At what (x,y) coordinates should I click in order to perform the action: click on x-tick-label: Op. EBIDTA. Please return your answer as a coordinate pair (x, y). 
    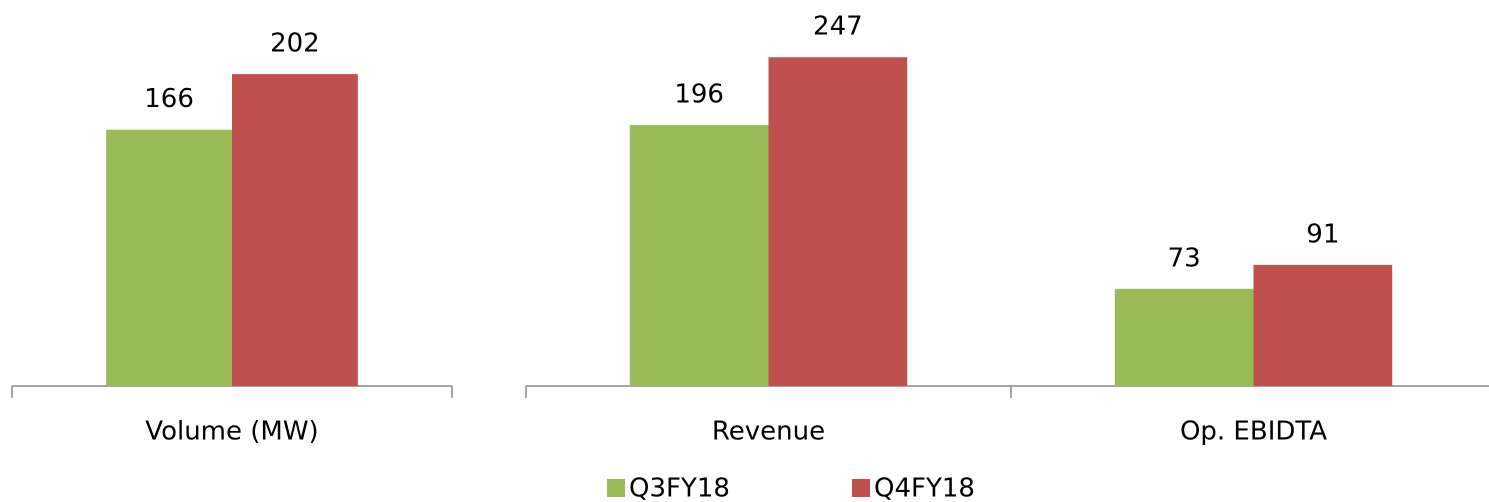
    Looking at the image, I should click on (1253, 432).